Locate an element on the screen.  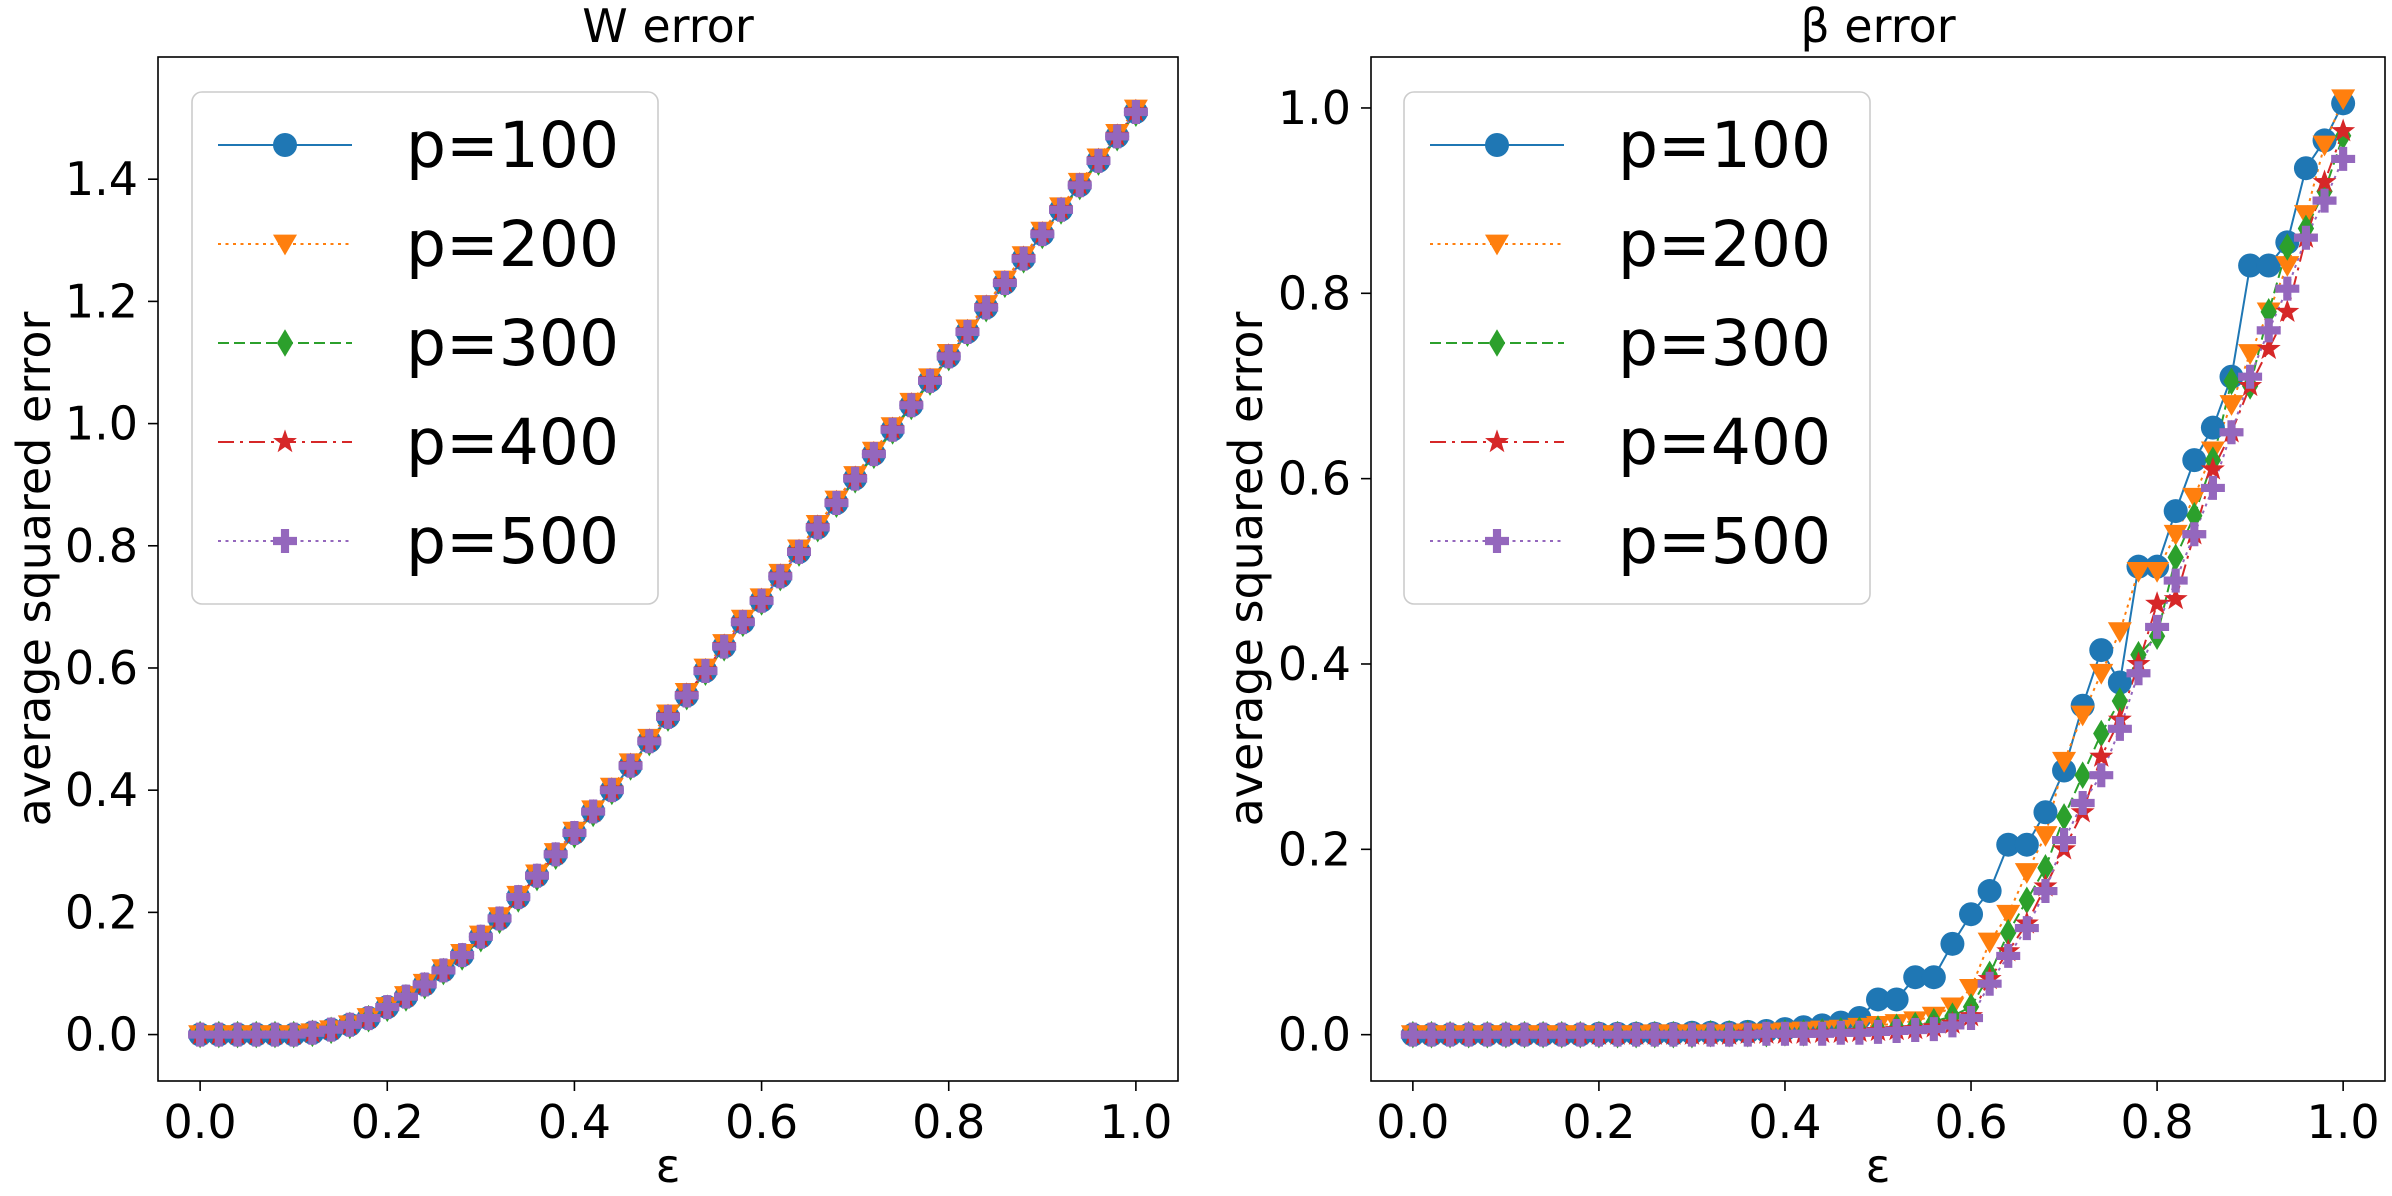
x-tick-label: 0.6 is located at coordinates (761, 1122).